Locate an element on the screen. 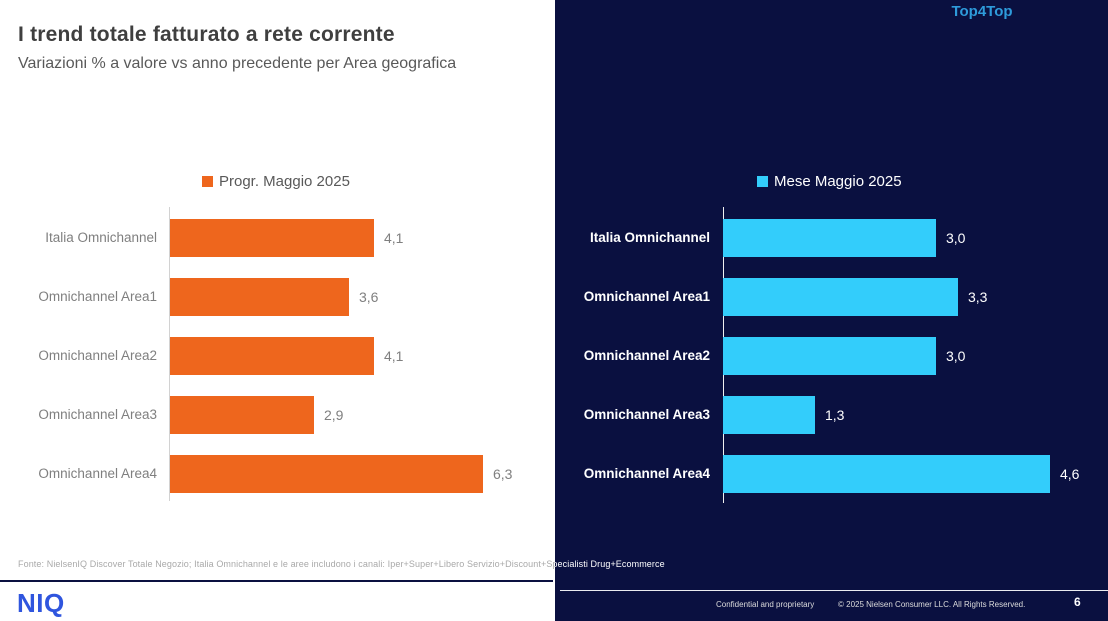  value-label: 1,3 is located at coordinates (835, 414).